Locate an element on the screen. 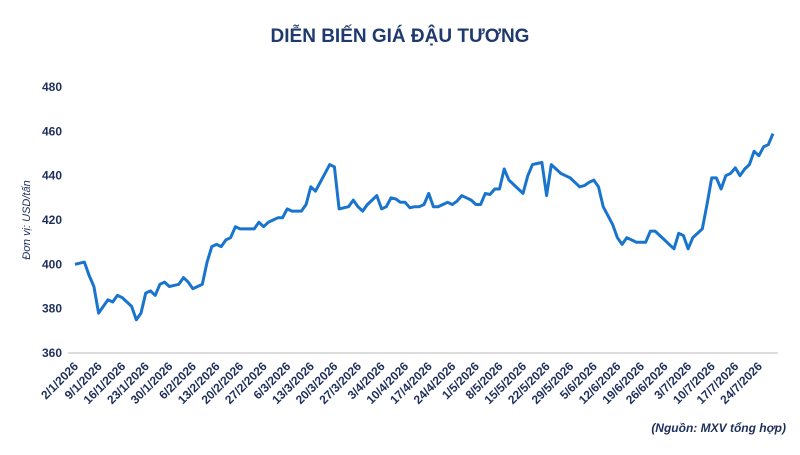 This screenshot has height=455, width=800. y-tick-label: 360 is located at coordinates (52, 353).